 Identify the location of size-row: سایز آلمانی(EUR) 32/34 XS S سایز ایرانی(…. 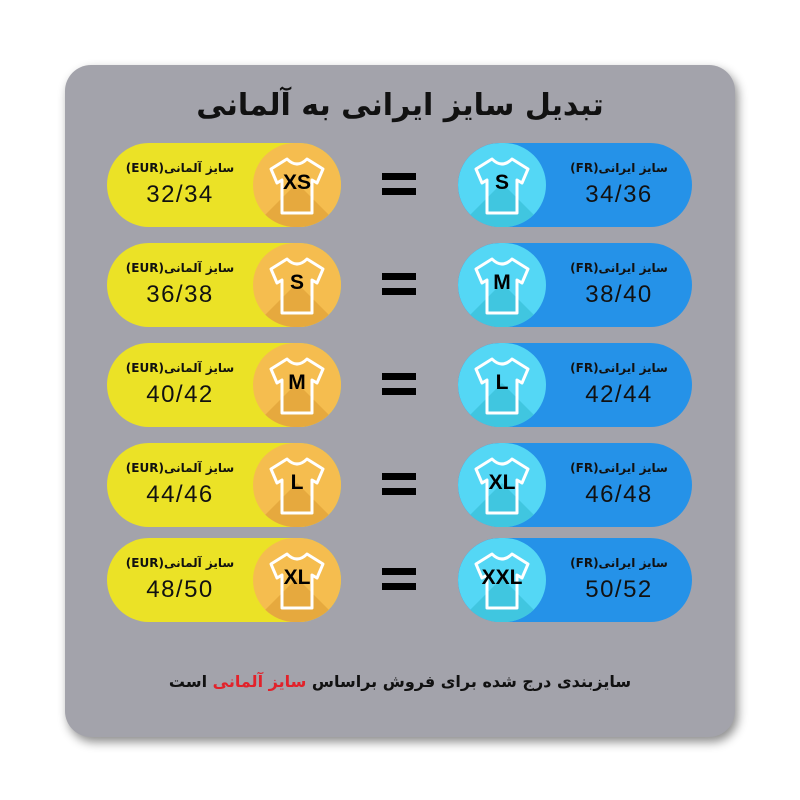
(400, 185).